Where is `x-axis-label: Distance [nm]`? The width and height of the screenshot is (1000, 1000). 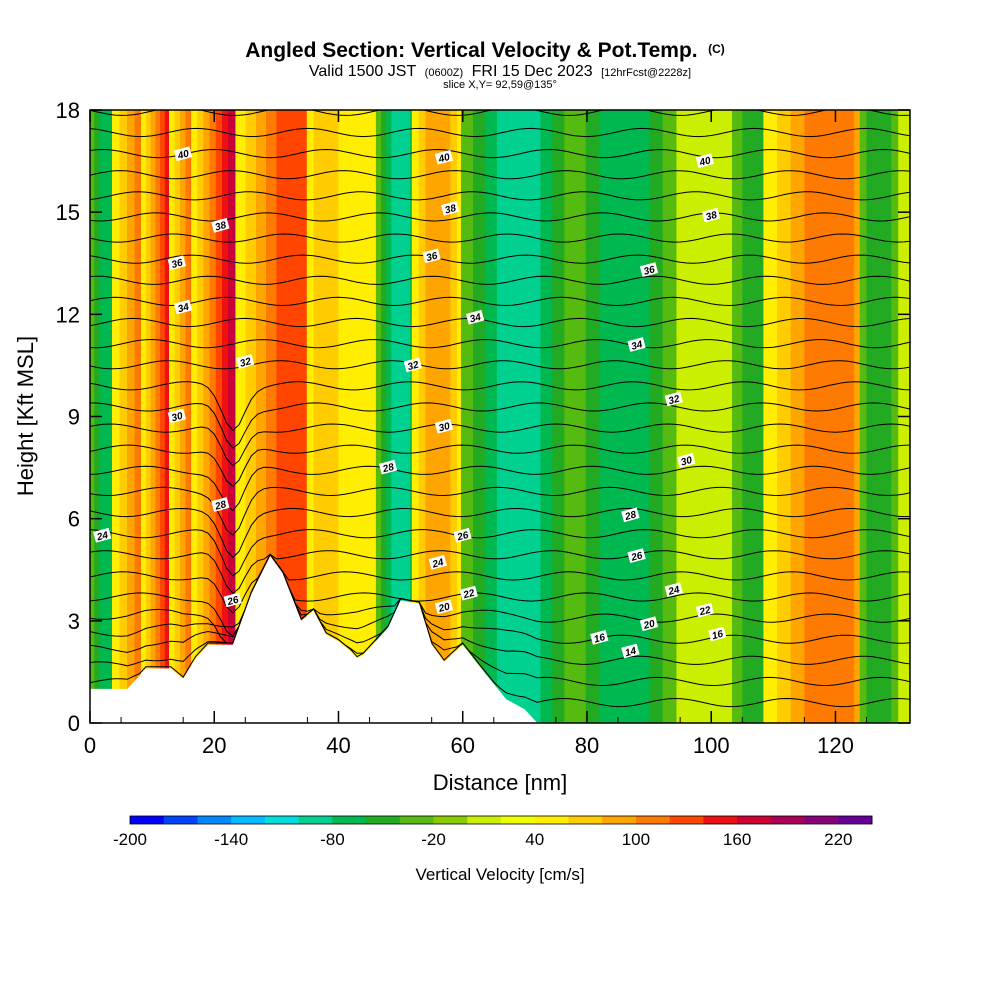
x-axis-label: Distance [nm] is located at coordinates (500, 782).